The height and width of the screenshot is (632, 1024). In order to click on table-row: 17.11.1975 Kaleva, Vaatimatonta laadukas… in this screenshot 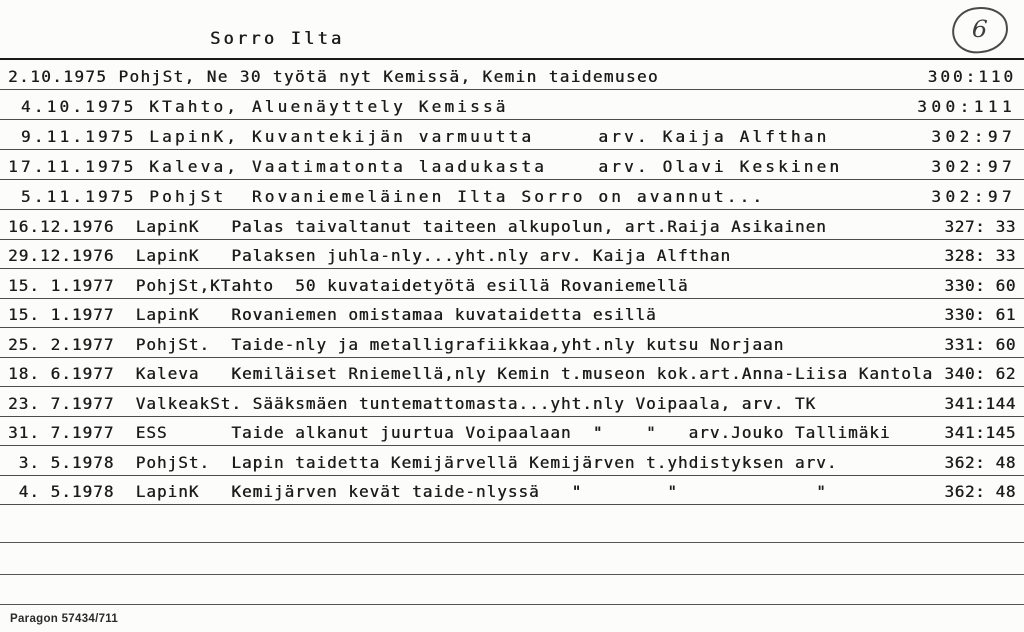, I will do `click(512, 165)`.